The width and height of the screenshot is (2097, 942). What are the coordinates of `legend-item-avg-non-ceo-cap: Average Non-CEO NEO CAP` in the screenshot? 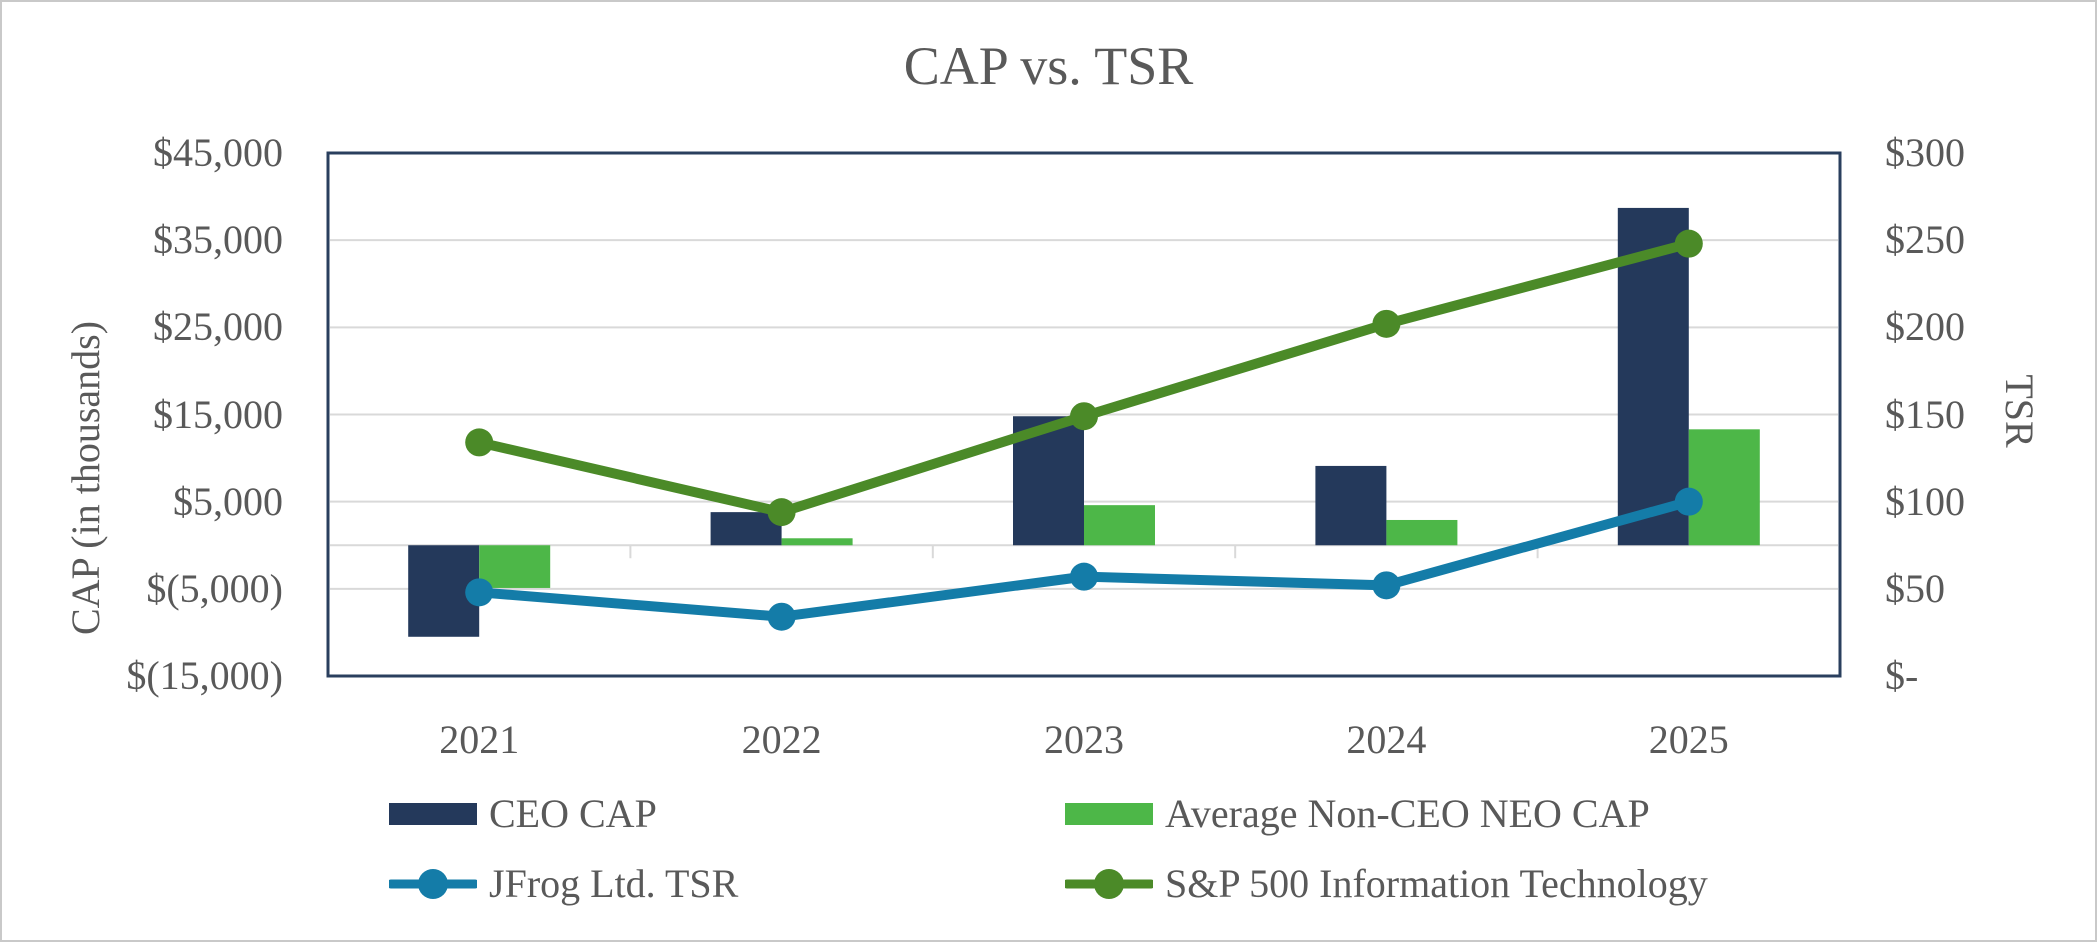 It's located at (1357, 814).